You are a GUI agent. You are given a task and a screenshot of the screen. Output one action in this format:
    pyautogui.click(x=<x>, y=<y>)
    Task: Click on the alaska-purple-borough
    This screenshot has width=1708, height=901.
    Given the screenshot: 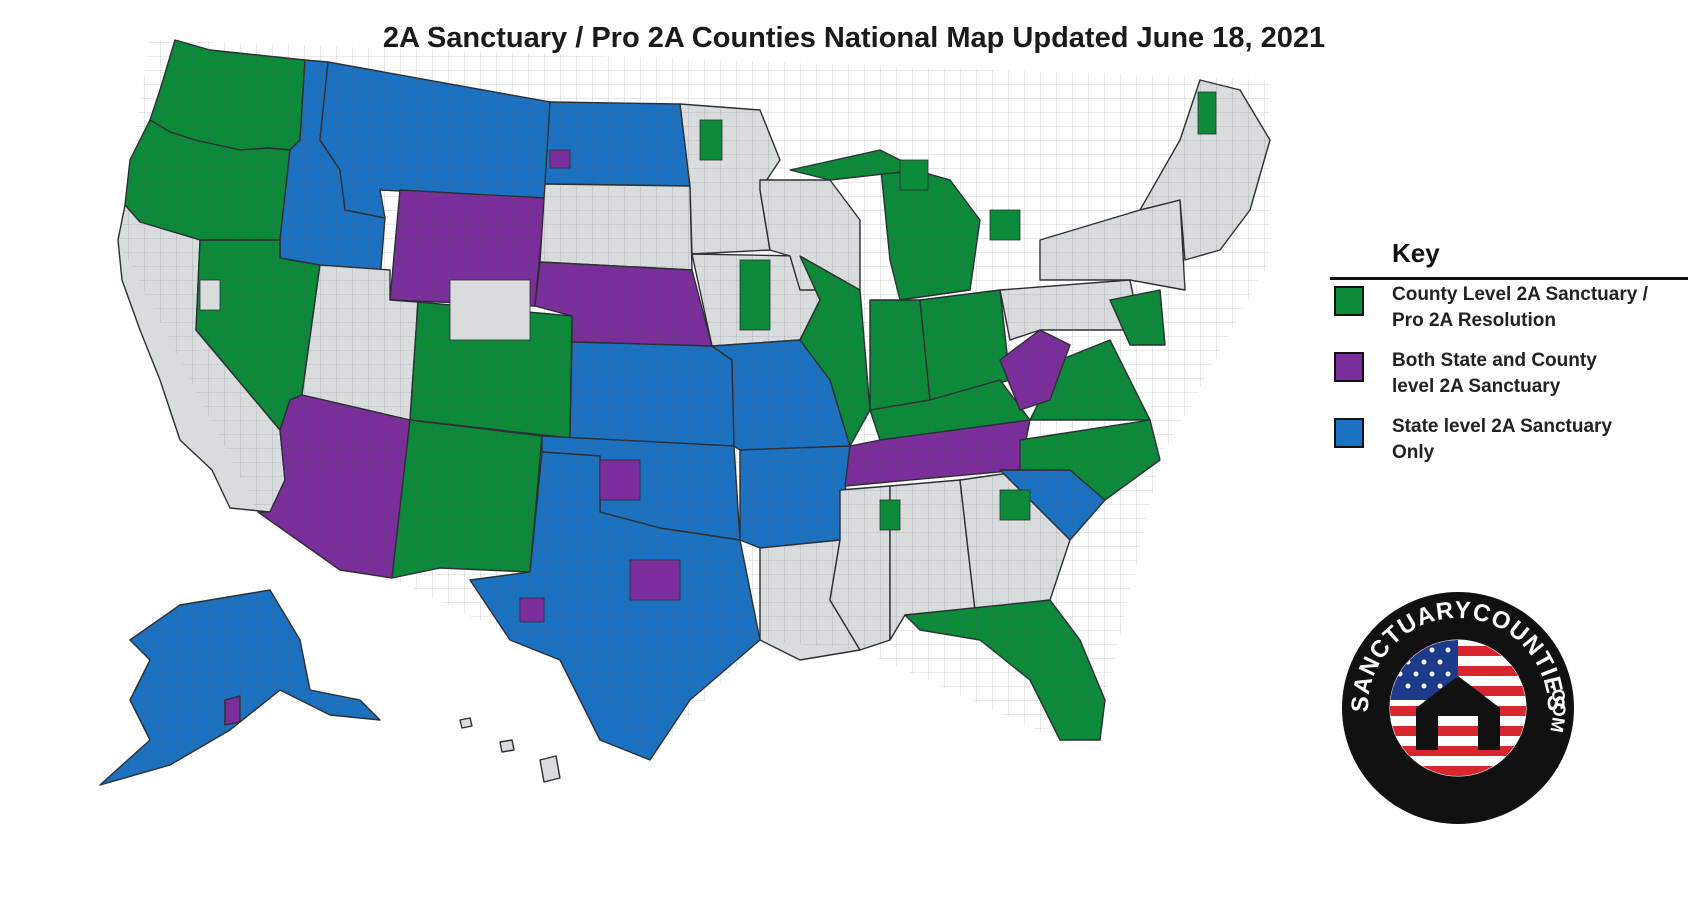 What is the action you would take?
    pyautogui.click(x=232, y=710)
    